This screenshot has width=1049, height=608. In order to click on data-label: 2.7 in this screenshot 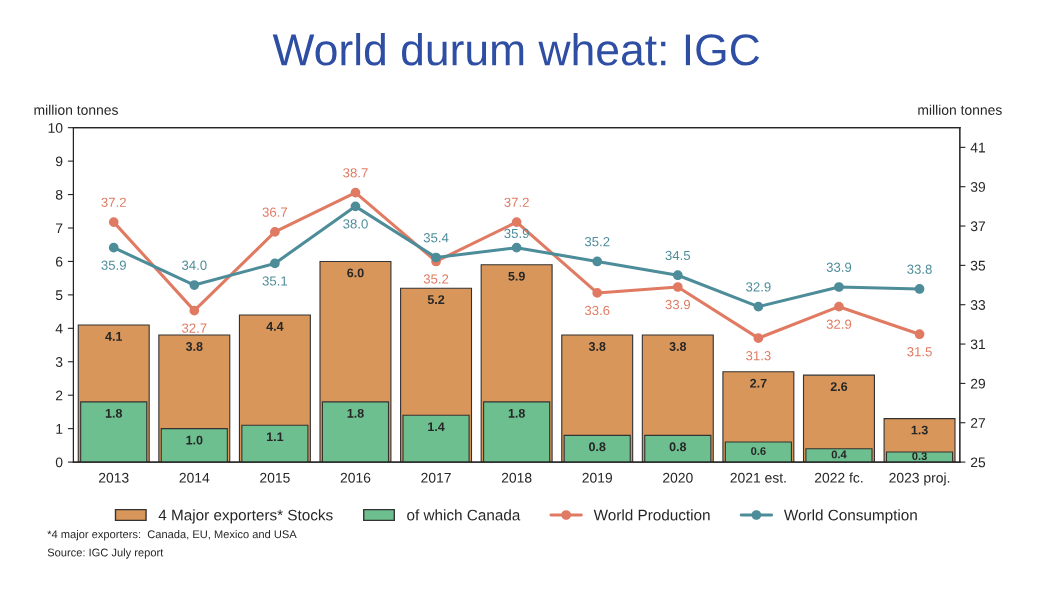, I will do `click(758, 383)`.